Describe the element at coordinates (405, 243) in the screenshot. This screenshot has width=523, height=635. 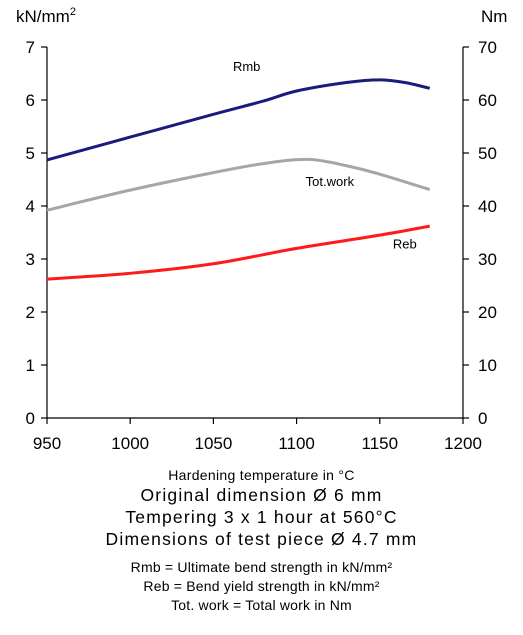
I see `series-label-reb: Reb` at that location.